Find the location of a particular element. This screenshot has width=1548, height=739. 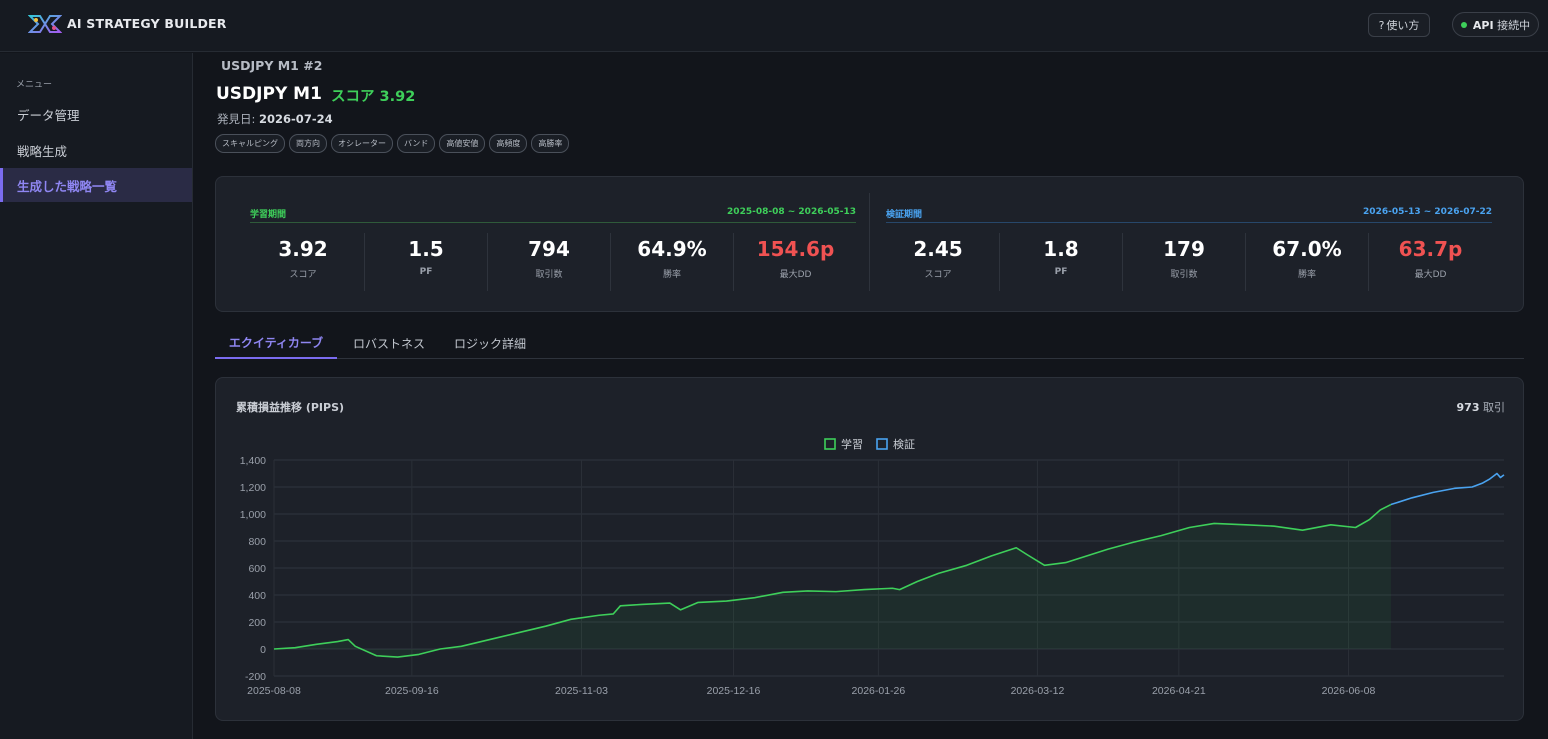

test-metric-trades: 179 取引数 is located at coordinates (1184, 262).